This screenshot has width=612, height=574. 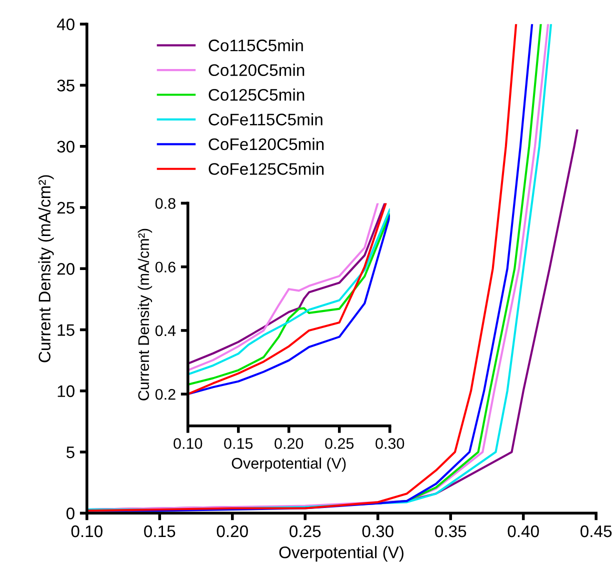 What do you see at coordinates (256, 94) in the screenshot?
I see `legend-label: Co125C5min` at bounding box center [256, 94].